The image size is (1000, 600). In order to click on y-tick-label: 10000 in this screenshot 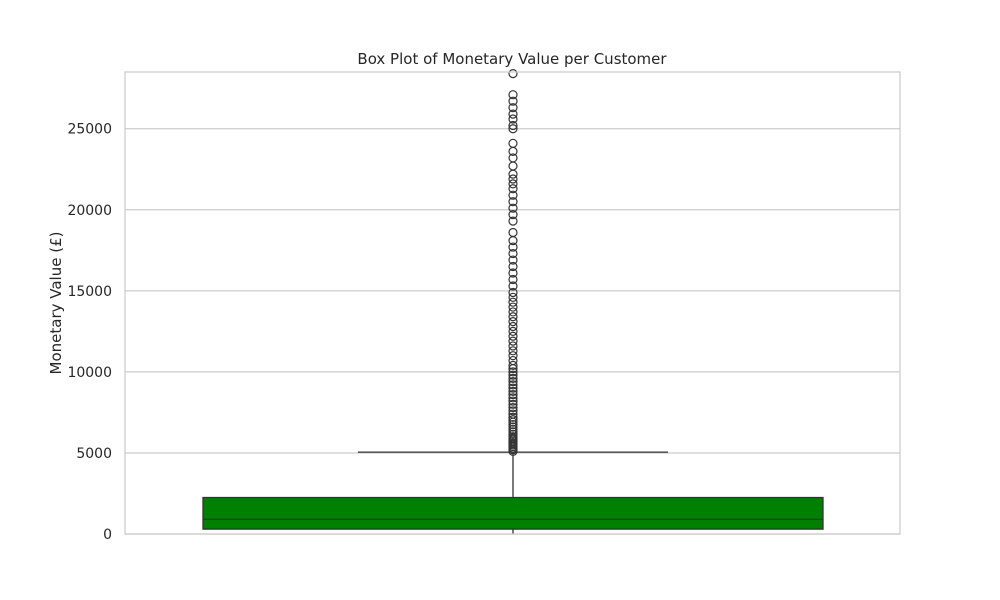, I will do `click(89, 373)`.